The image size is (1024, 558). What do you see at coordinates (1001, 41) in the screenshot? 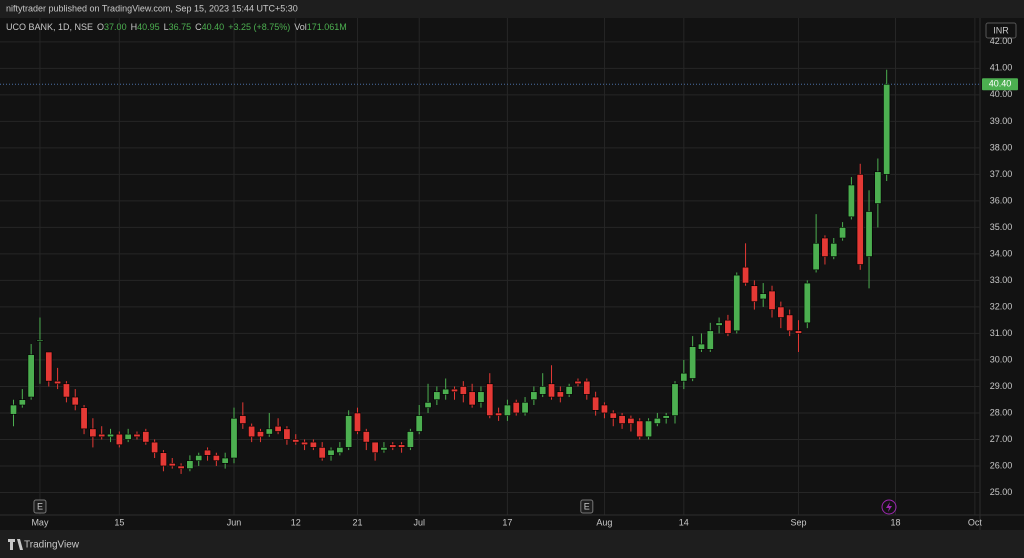
I see `y-tick-label: 42.00` at bounding box center [1001, 41].